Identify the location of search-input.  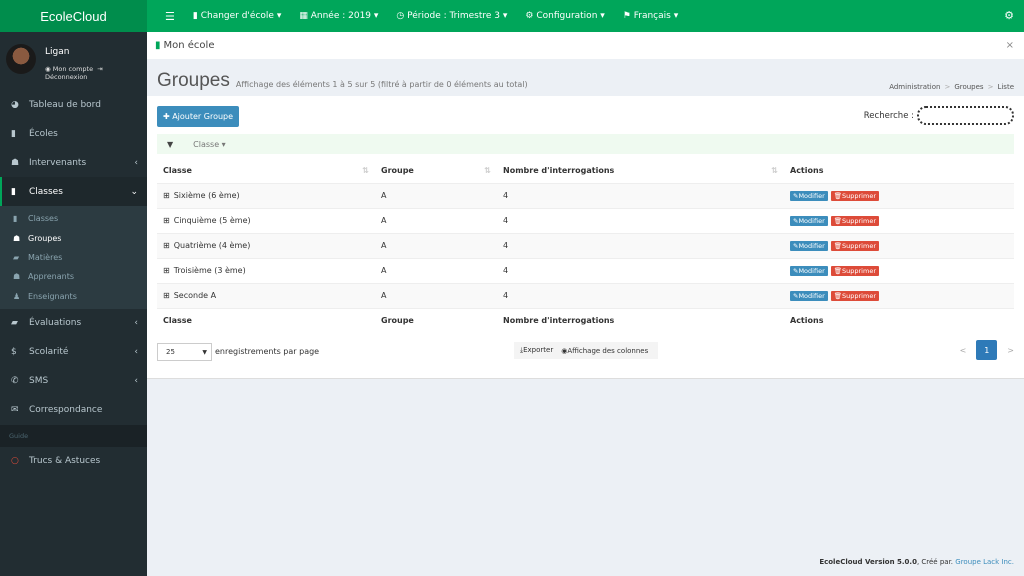
(965, 115).